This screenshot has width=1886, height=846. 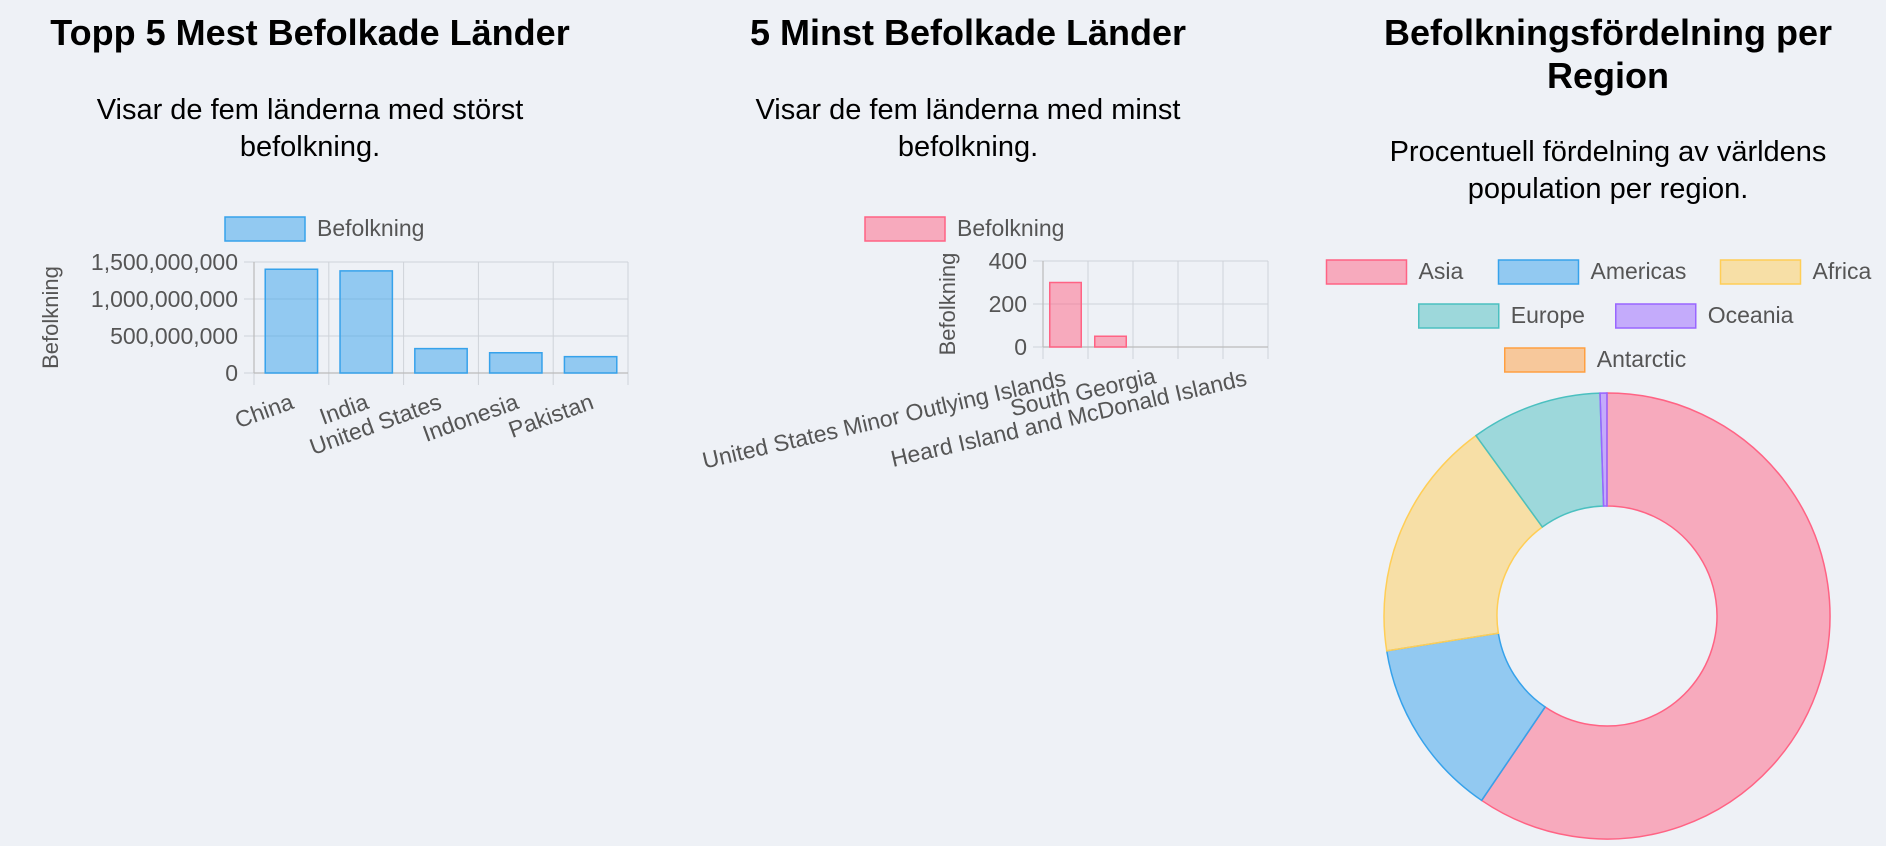 I want to click on legend-label: Europe, so click(x=1548, y=315).